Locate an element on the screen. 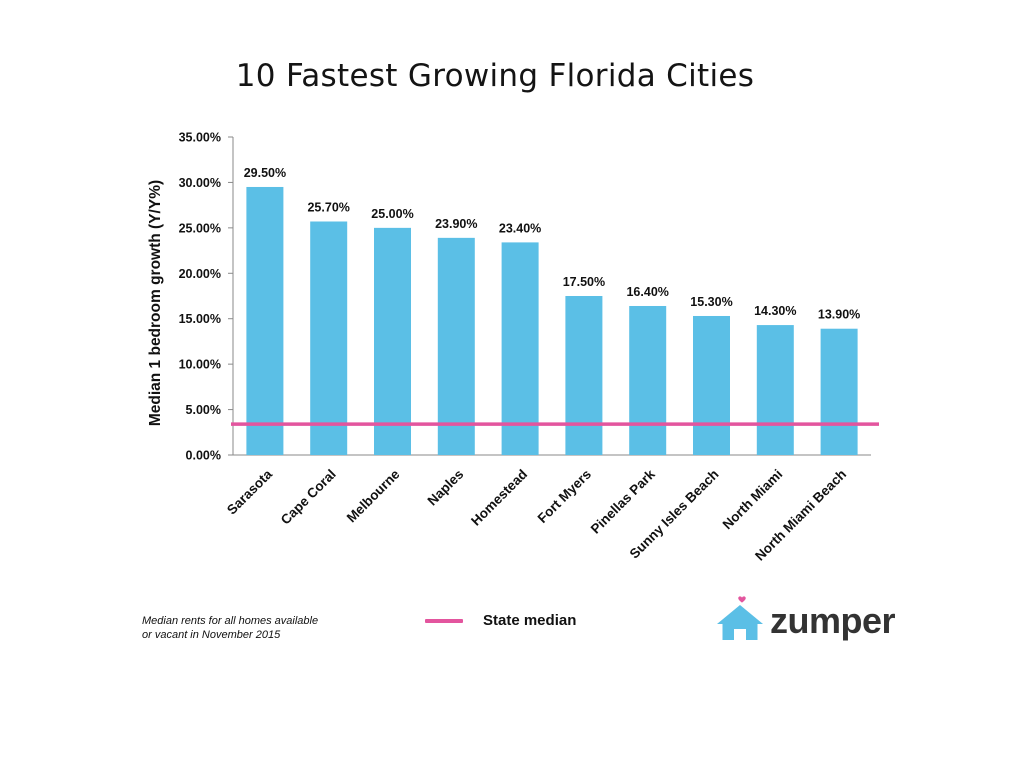  y-axis-title: Median 1 bedroom growth (Y/Y%) is located at coordinates (155, 303).